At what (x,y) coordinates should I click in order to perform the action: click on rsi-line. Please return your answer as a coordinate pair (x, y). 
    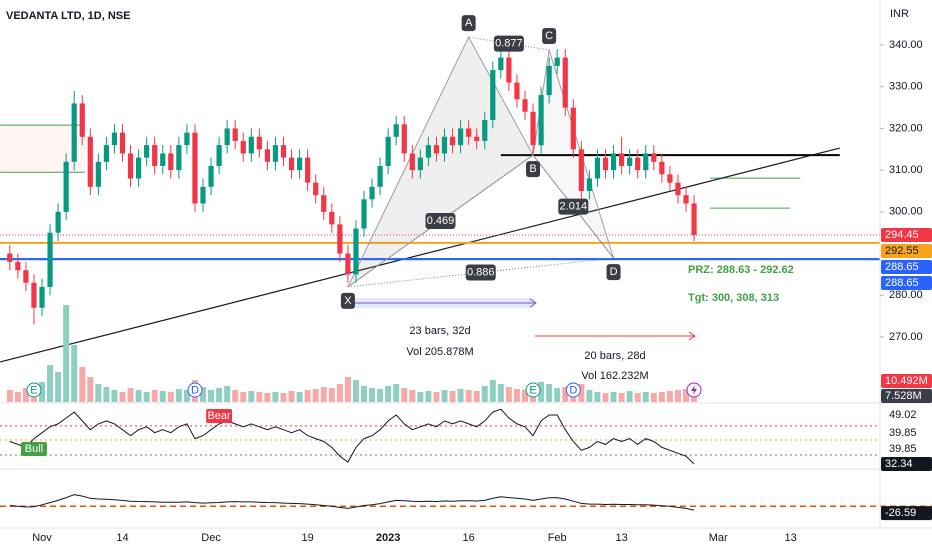
    Looking at the image, I should click on (352, 436).